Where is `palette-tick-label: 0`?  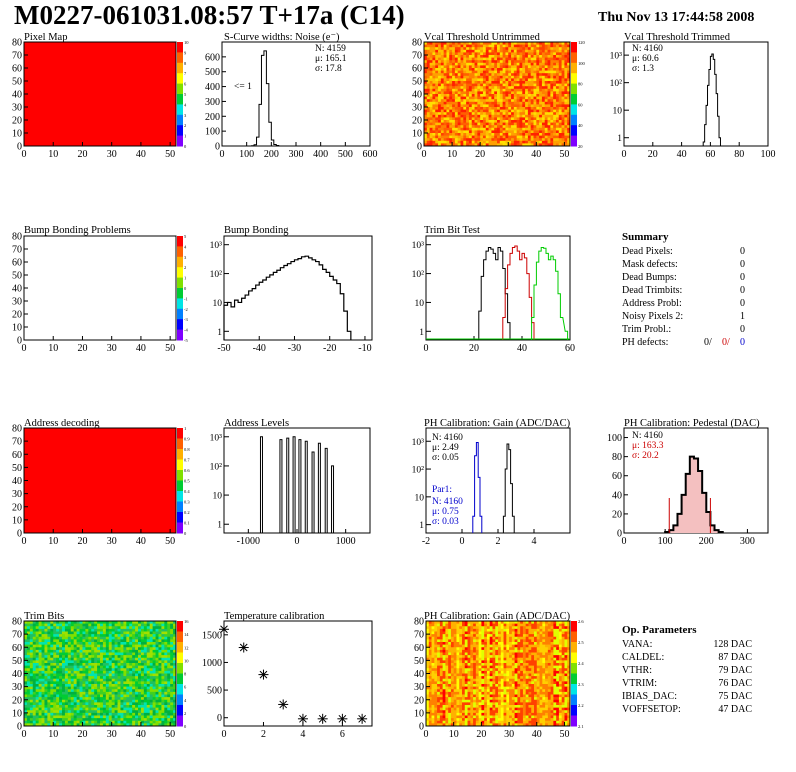
palette-tick-label: 0 is located at coordinates (185, 288).